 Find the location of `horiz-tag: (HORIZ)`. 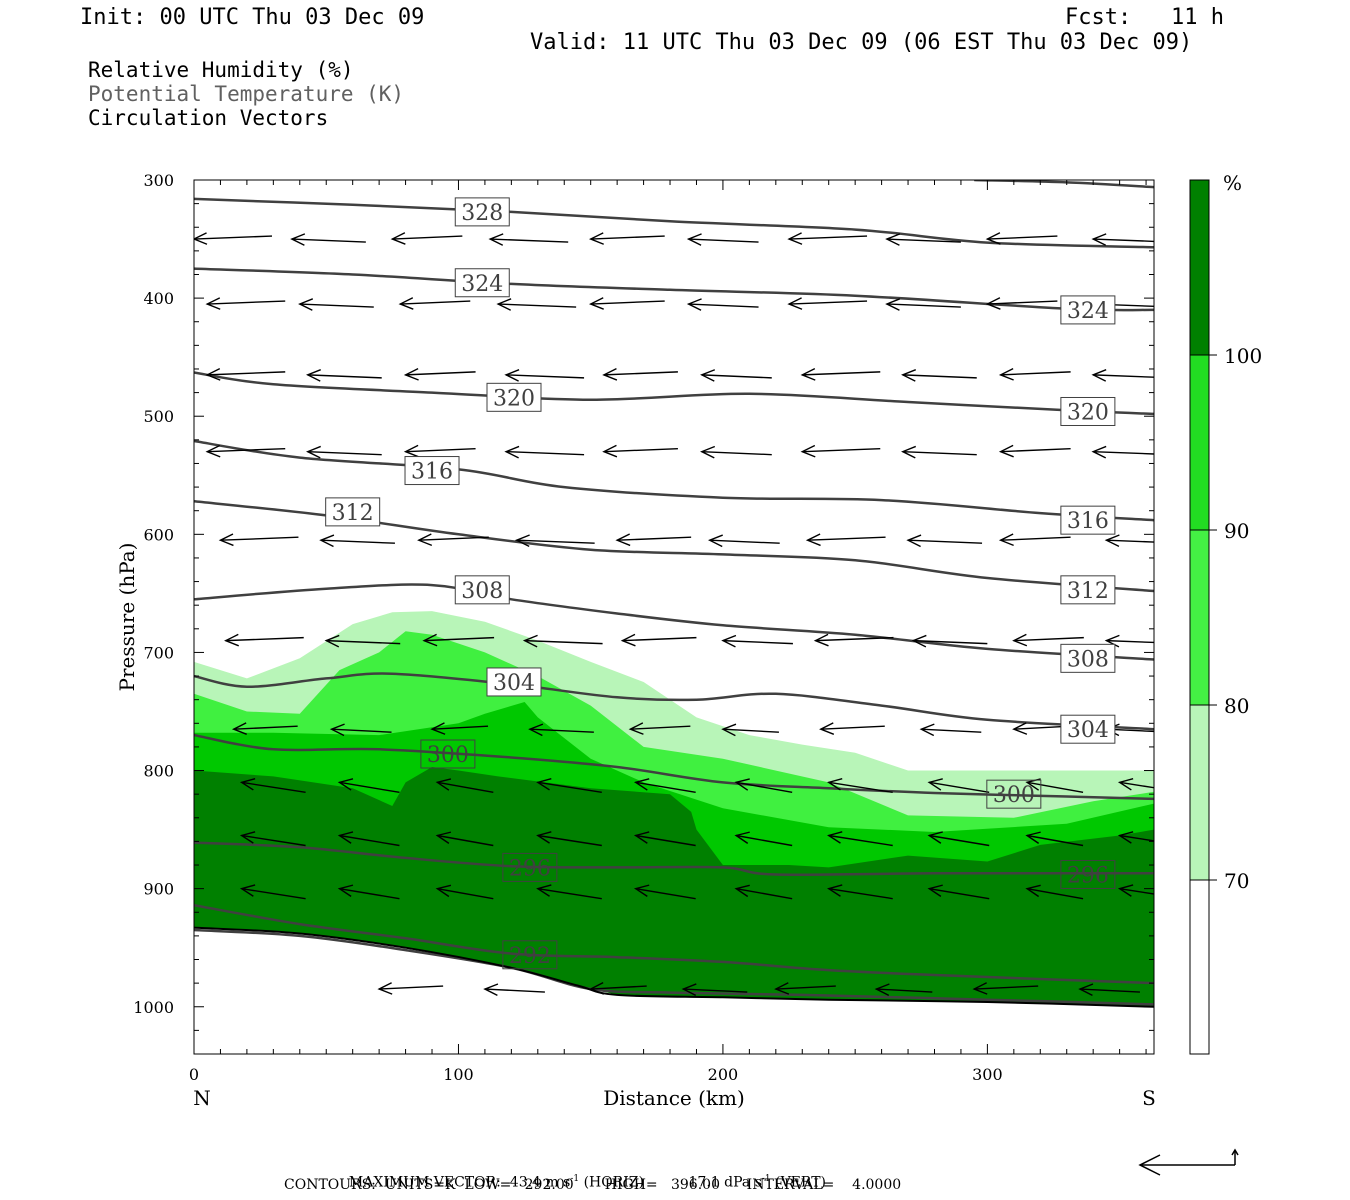

horiz-tag: (HORIZ) is located at coordinates (613, 1182).